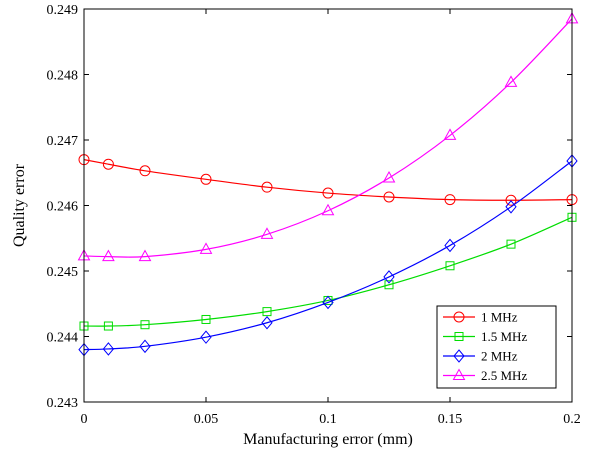  What do you see at coordinates (19, 205) in the screenshot?
I see `y-axis-title: Quality error` at bounding box center [19, 205].